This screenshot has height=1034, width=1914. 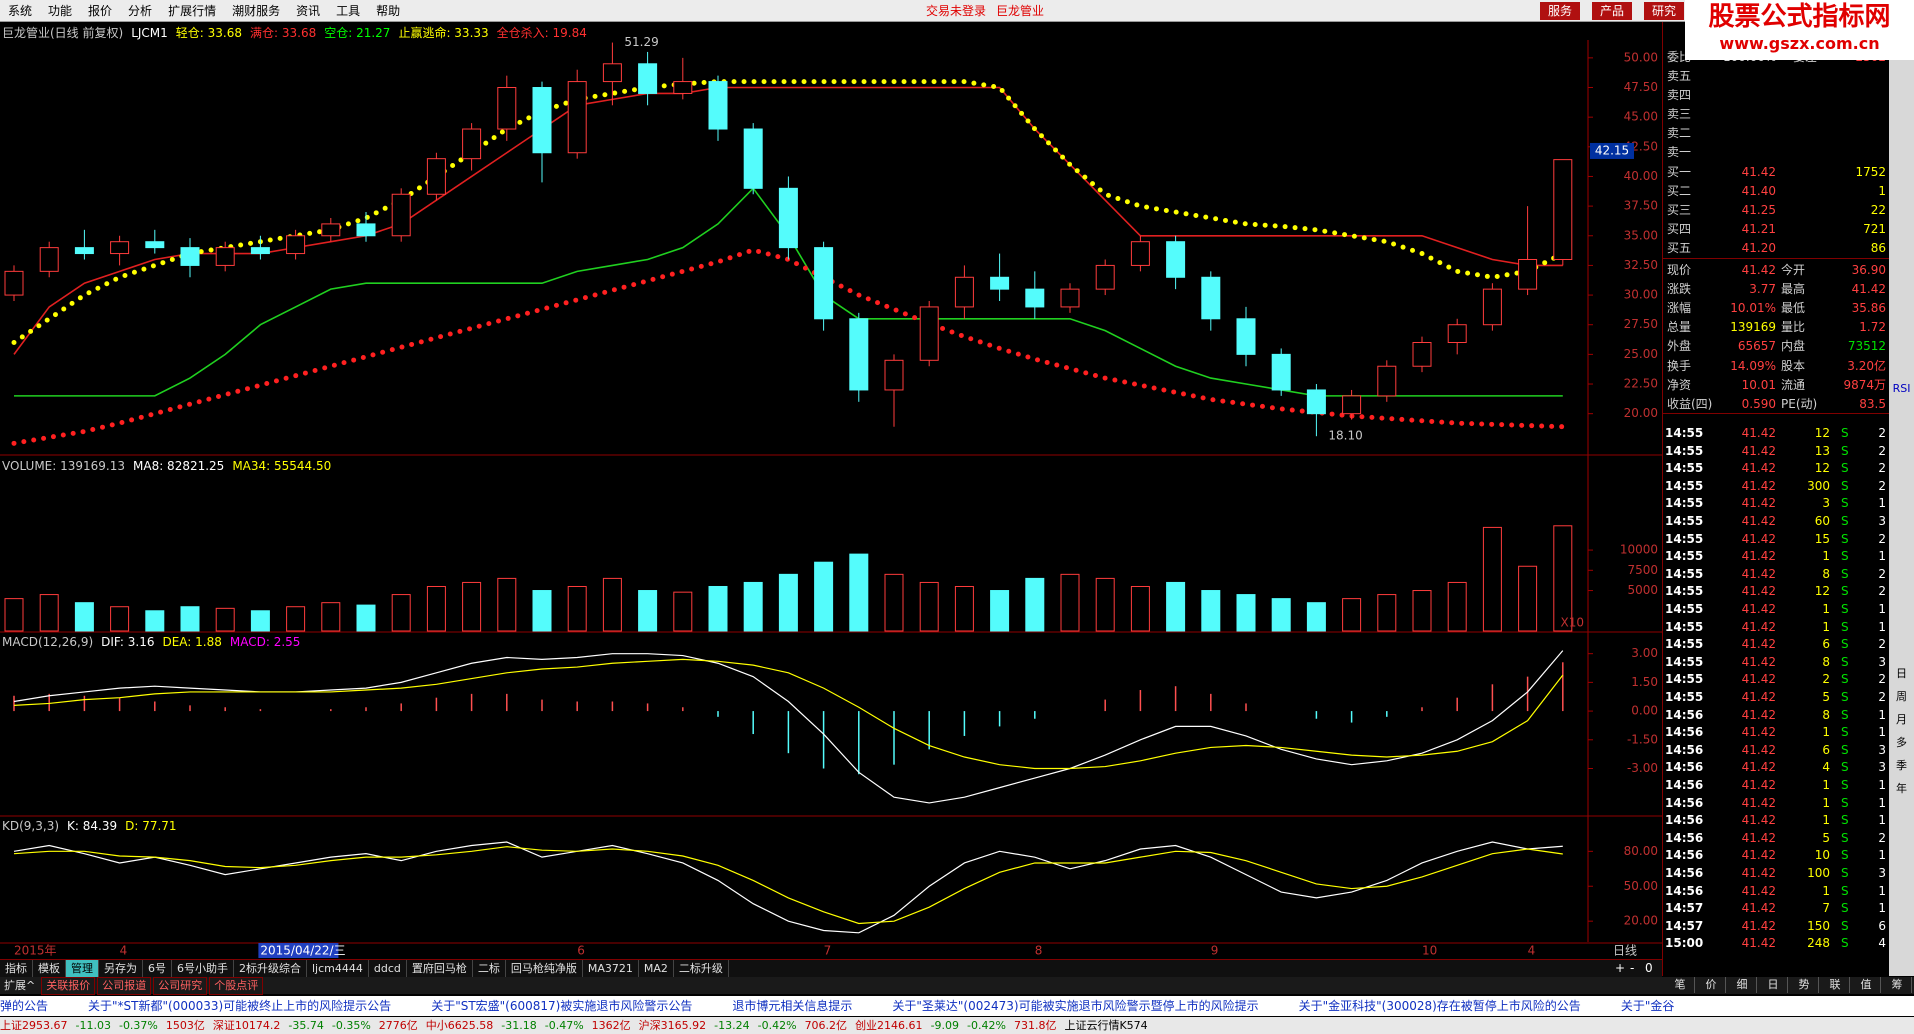 I want to click on right-tab: 价, so click(x=1711, y=985).